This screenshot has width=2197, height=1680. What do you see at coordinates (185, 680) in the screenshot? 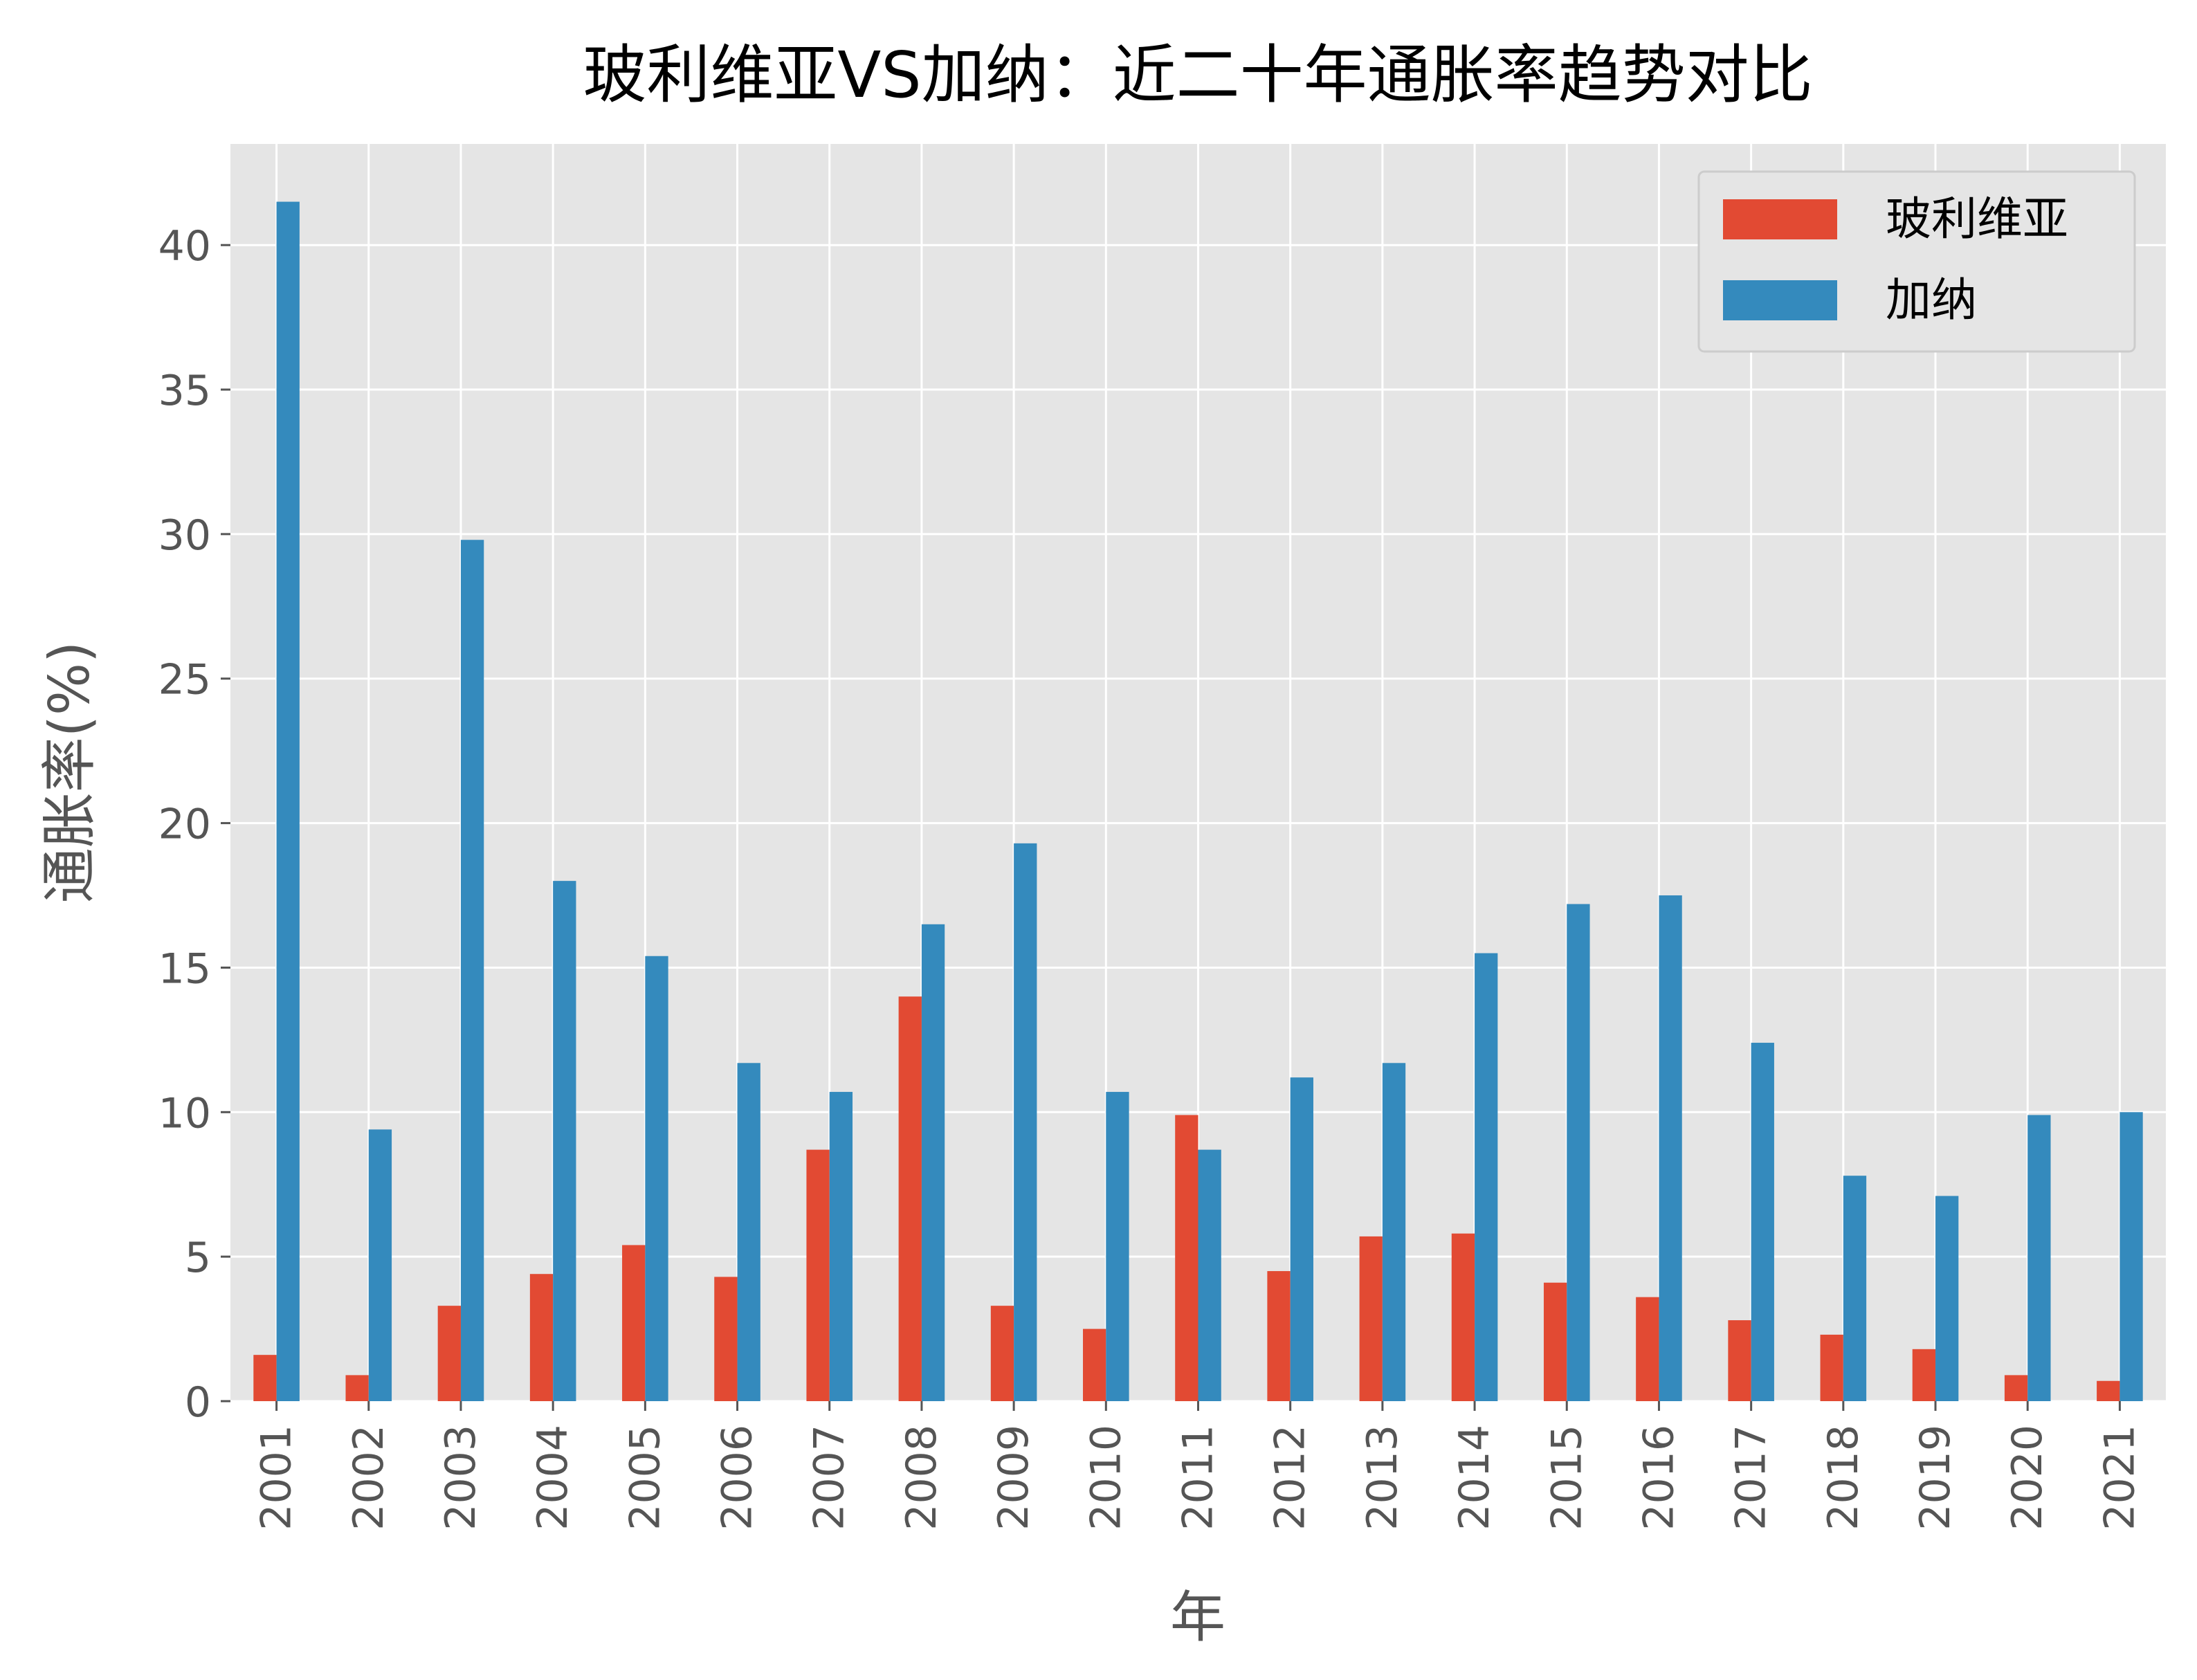
I see `y-tick-label: 25` at bounding box center [185, 680].